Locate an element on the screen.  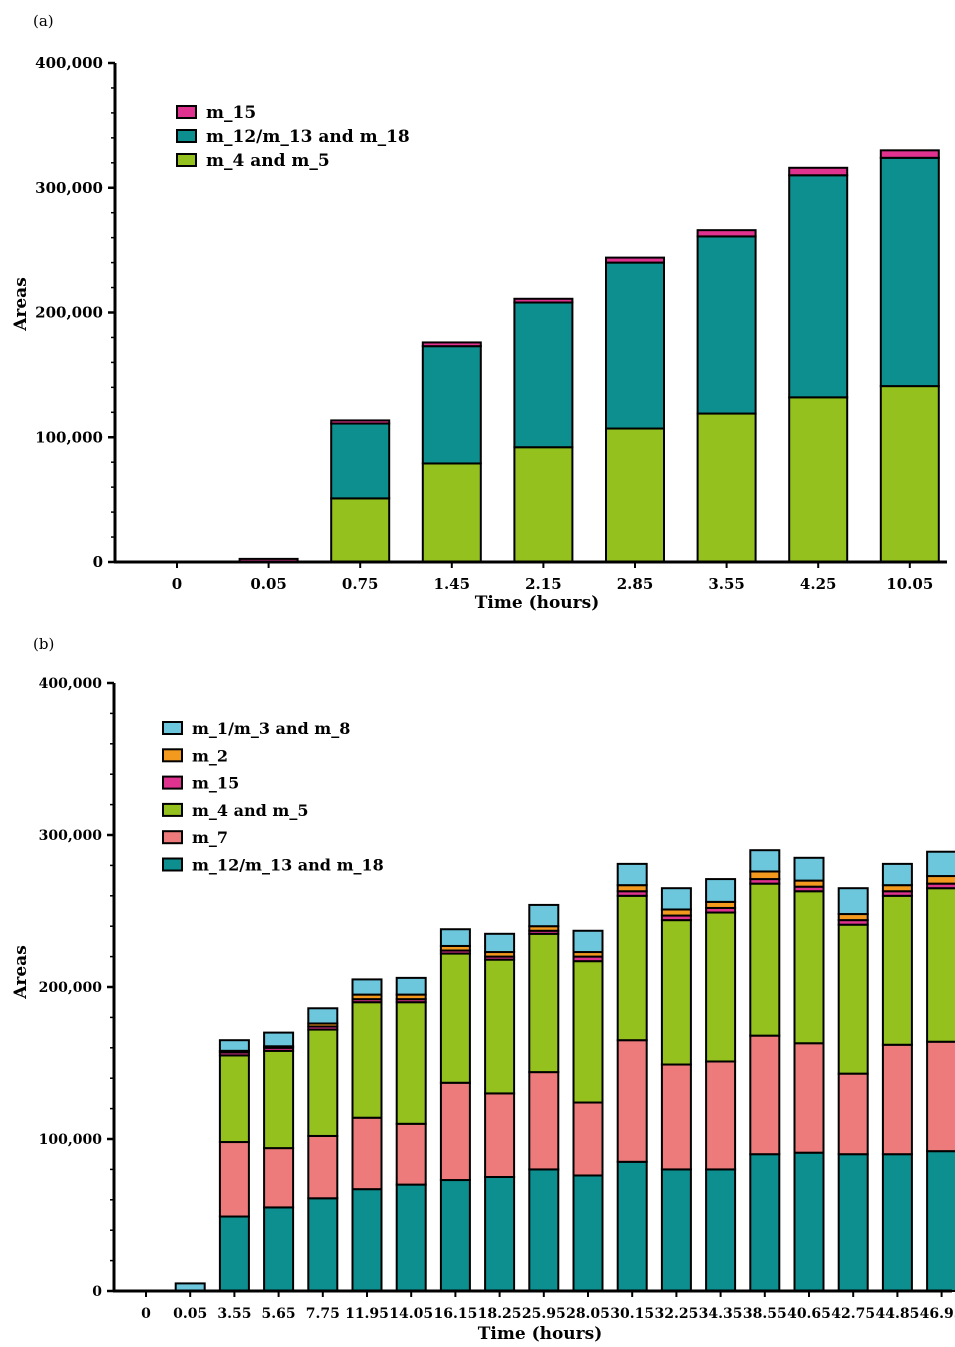
y-axis-title: Areas is located at coordinates (21, 972).